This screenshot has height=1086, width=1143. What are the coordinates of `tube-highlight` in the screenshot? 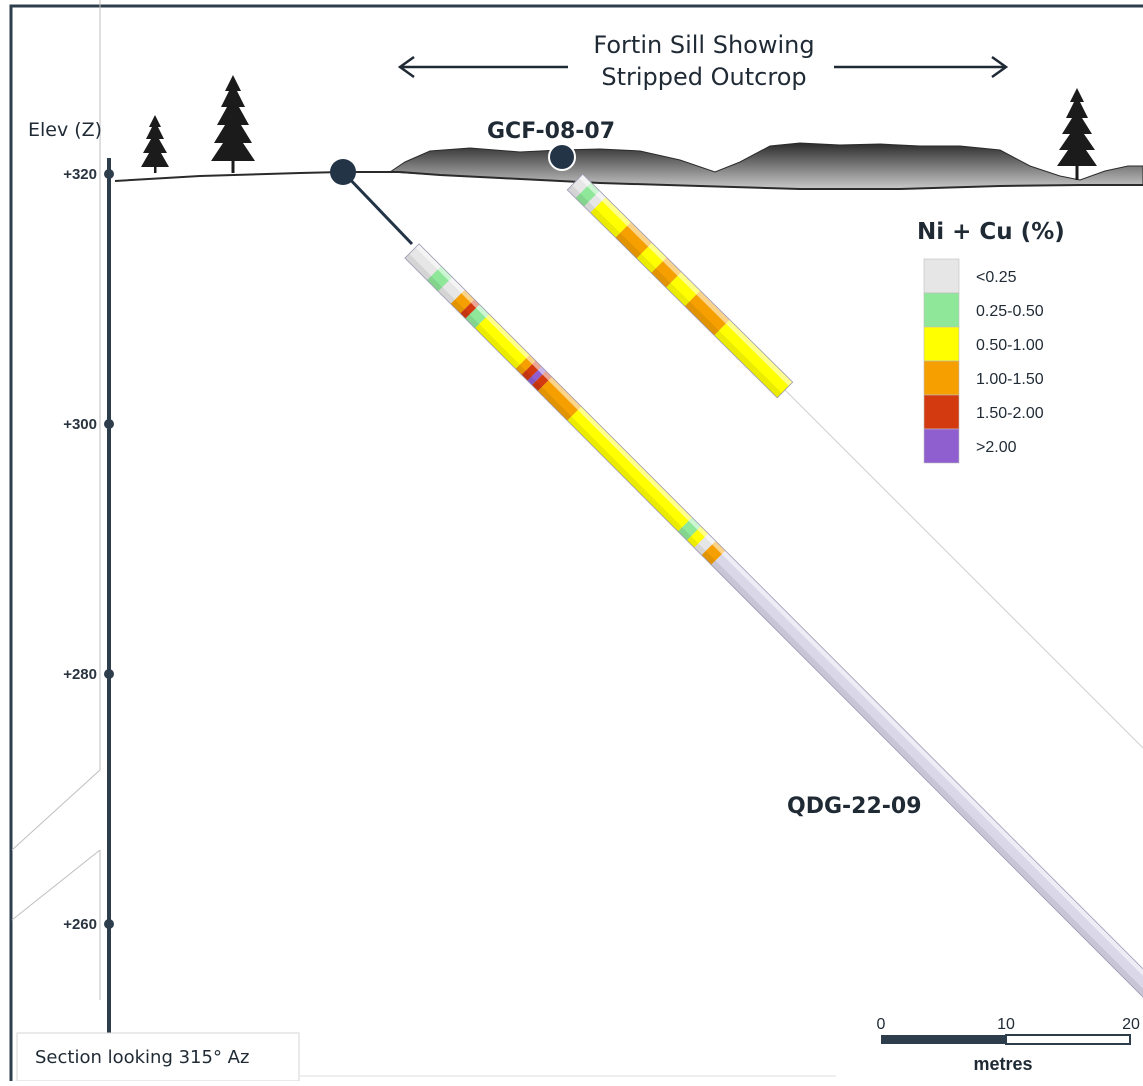 It's located at (685, 280).